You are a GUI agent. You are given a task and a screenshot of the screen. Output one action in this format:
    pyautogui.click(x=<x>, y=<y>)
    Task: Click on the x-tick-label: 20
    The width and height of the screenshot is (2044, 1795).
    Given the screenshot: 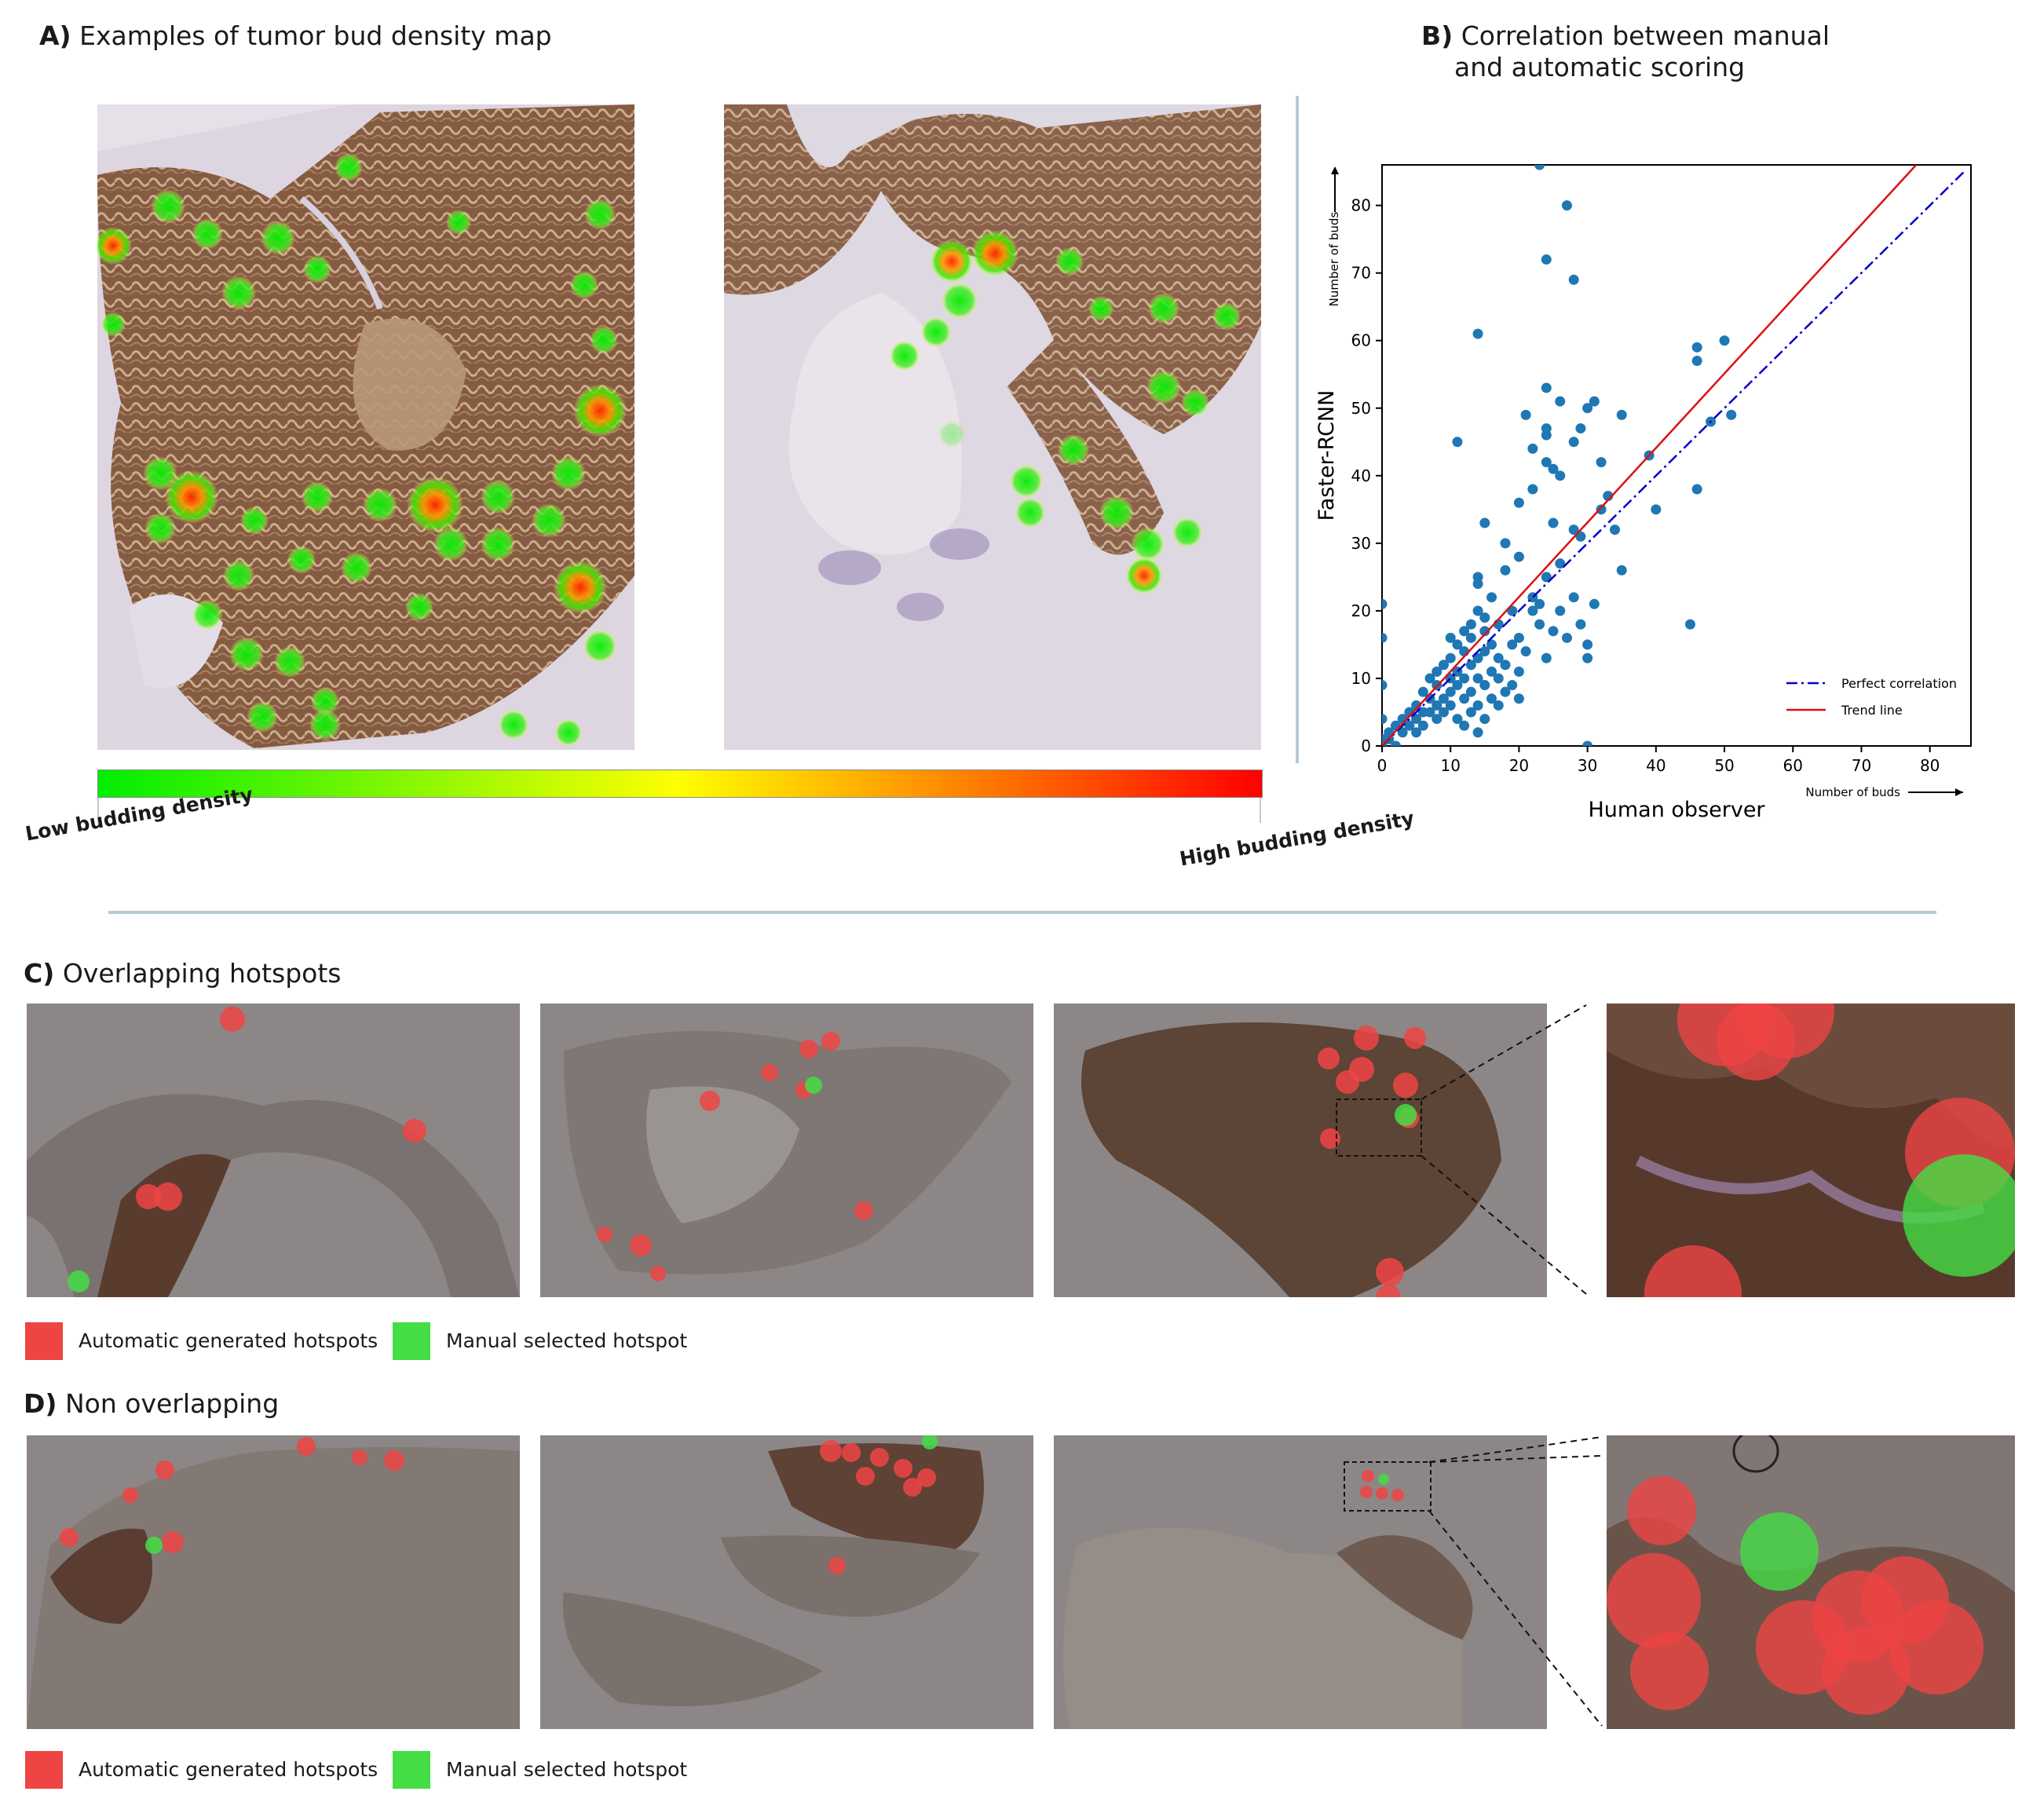 What is the action you would take?
    pyautogui.click(x=1519, y=765)
    